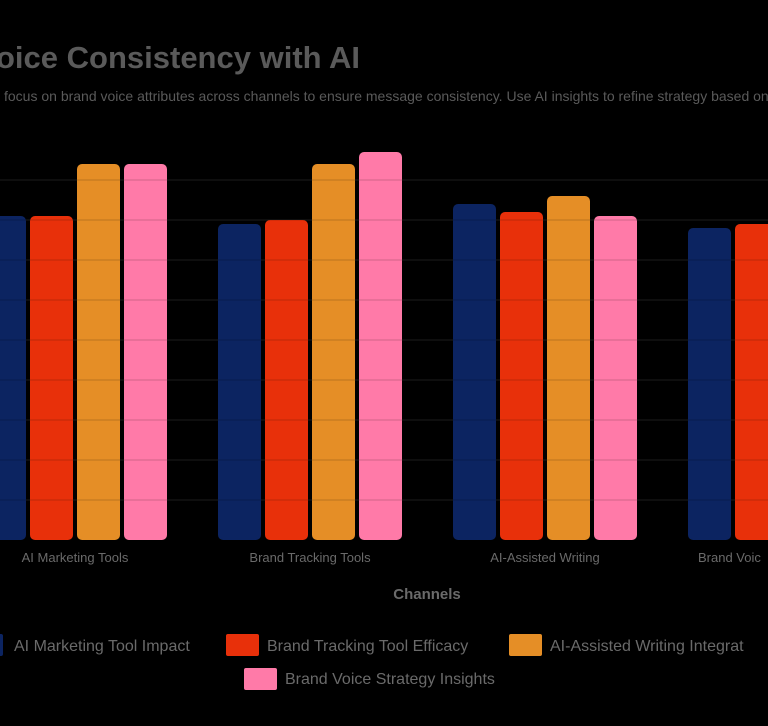  I want to click on legend-item: Brand Voice Strategy Insights, so click(369, 679).